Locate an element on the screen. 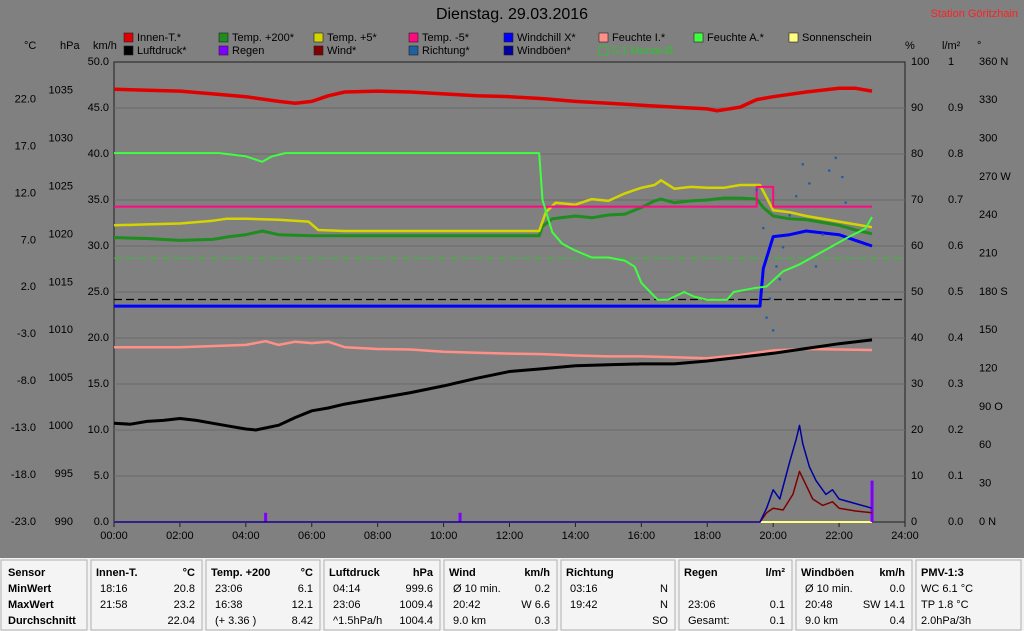 The image size is (1024, 631). y-tick-label: 0.7 is located at coordinates (955, 200).